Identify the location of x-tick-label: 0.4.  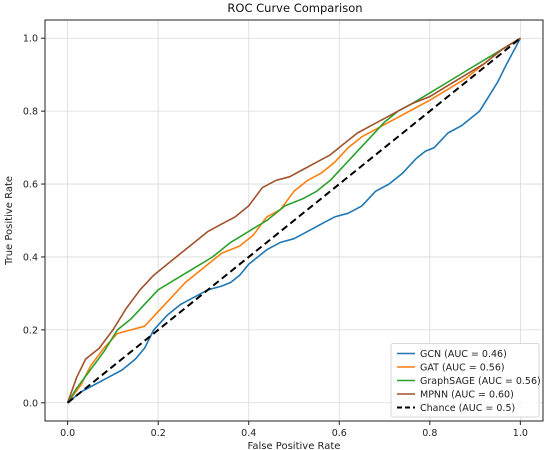
(248, 433).